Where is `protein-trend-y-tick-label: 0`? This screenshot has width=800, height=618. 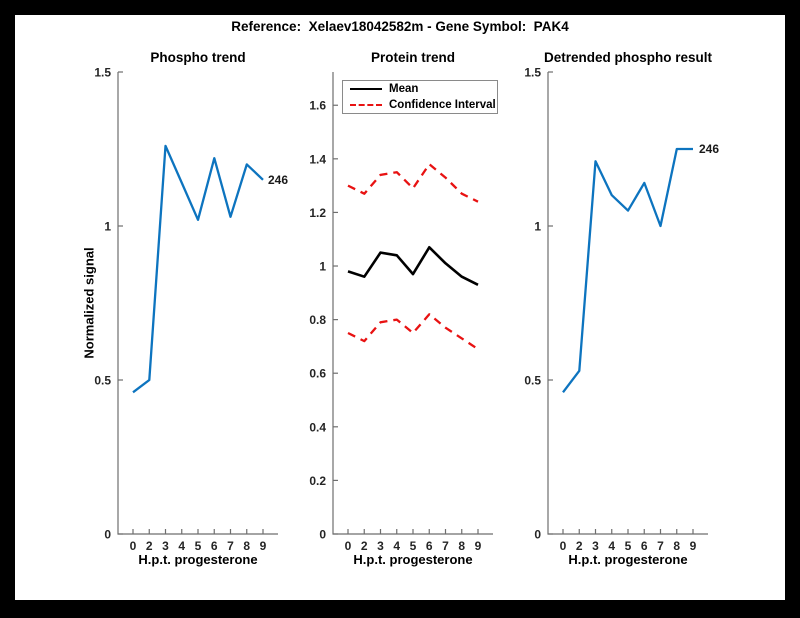 protein-trend-y-tick-label: 0 is located at coordinates (322, 535).